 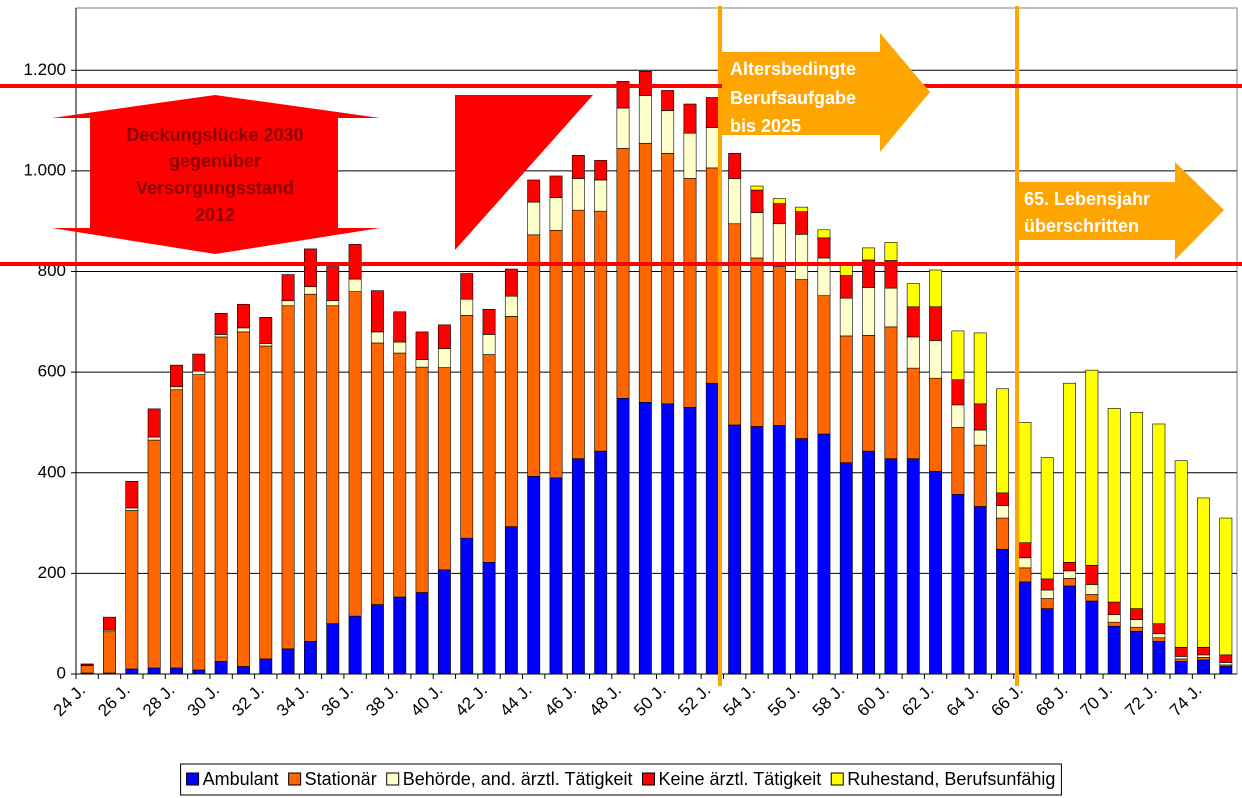 I want to click on legend-item: Stationär, so click(x=332, y=779).